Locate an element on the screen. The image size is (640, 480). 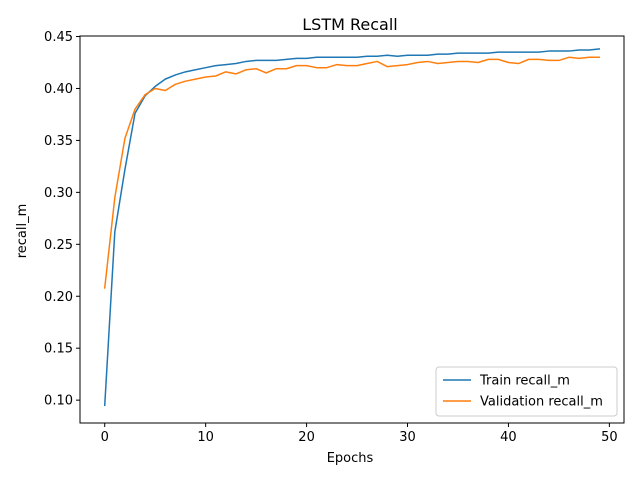
y-tick-label: 0.40 is located at coordinates (58, 89).